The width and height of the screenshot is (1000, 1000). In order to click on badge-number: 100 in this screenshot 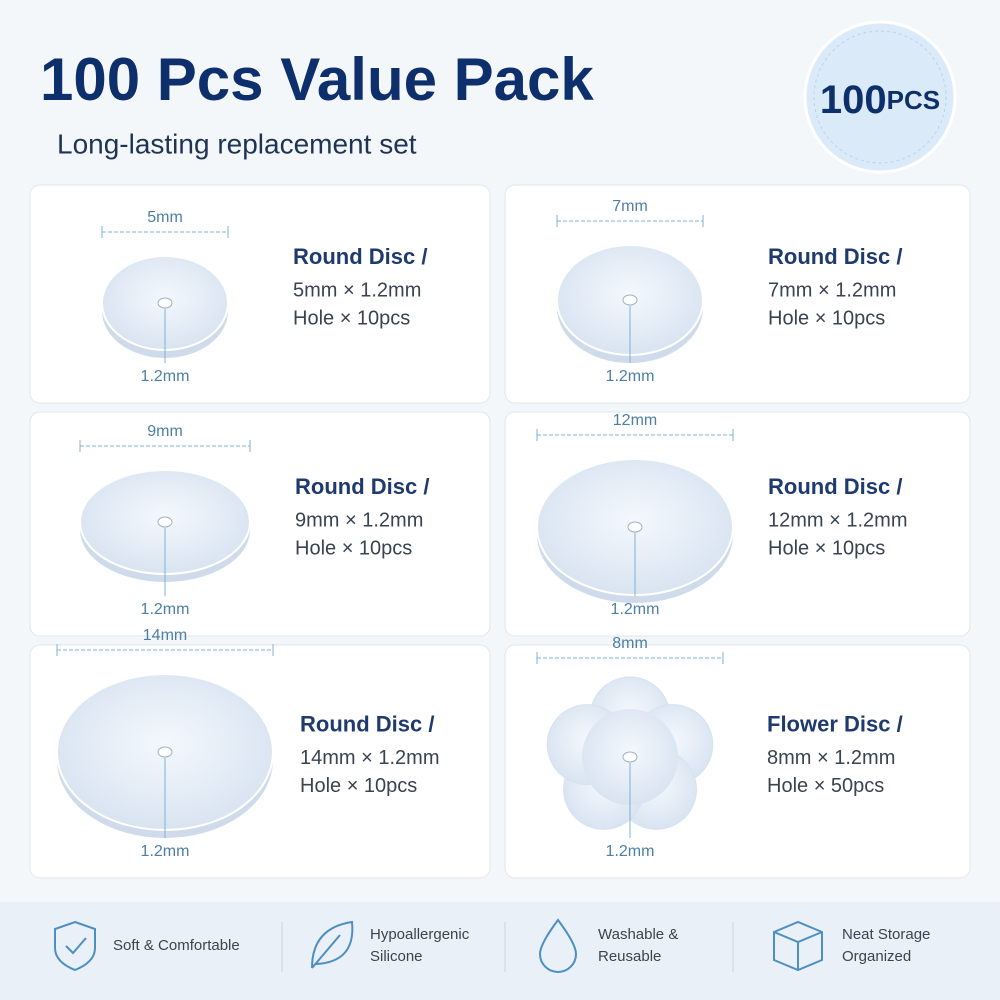, I will do `click(853, 100)`.